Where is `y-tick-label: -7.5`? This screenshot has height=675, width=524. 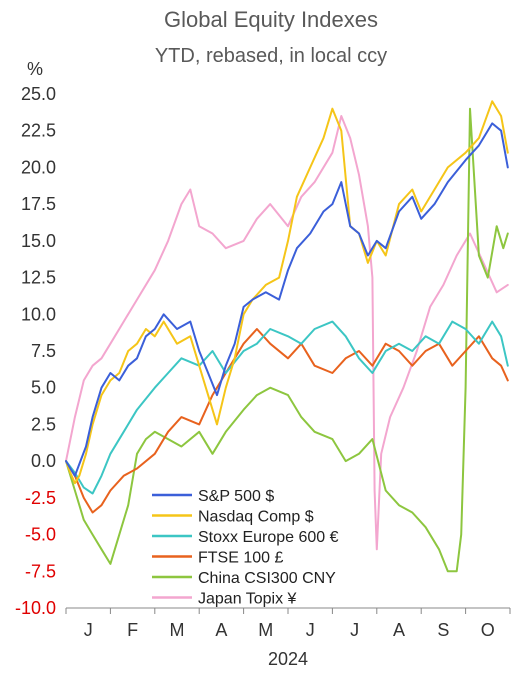 y-tick-label: -7.5 is located at coordinates (40, 571).